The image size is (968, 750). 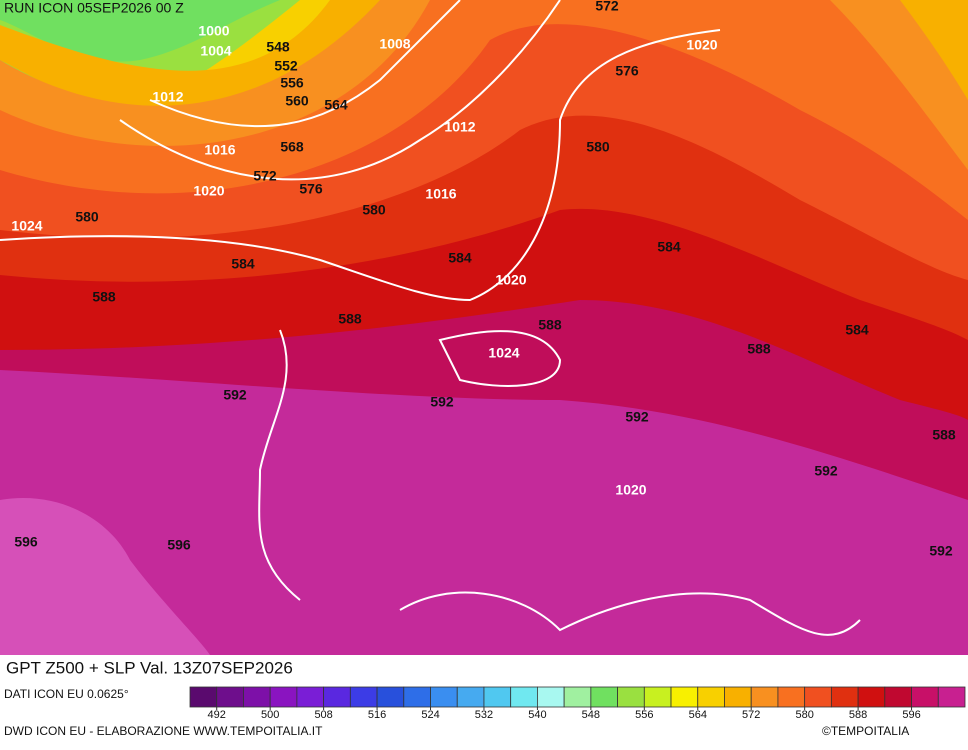 What do you see at coordinates (286, 66) in the screenshot?
I see `geopotential-label: 552` at bounding box center [286, 66].